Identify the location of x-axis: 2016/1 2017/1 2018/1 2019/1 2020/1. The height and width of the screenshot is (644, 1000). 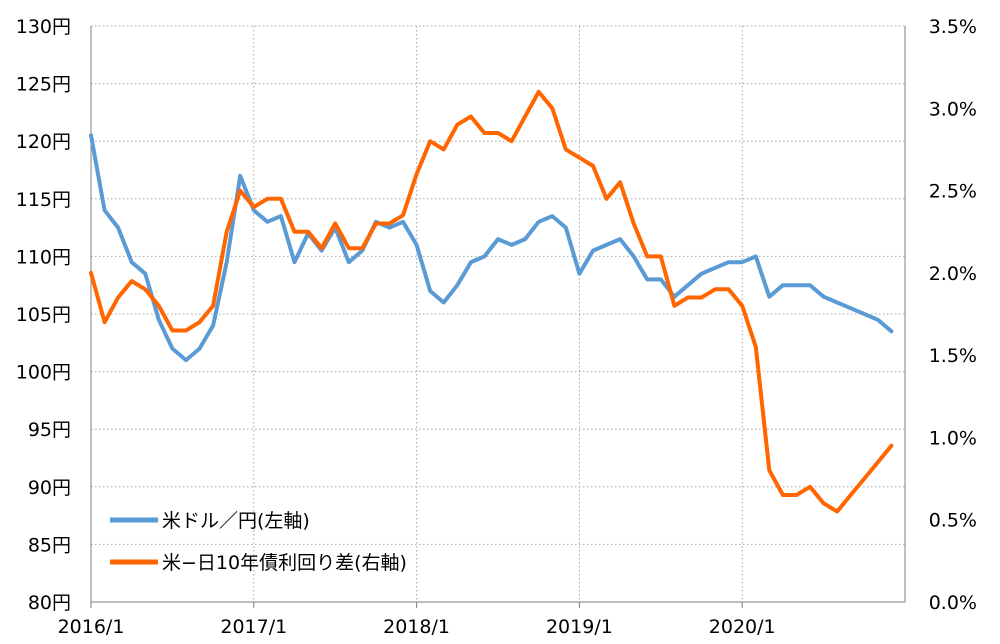
(417, 620).